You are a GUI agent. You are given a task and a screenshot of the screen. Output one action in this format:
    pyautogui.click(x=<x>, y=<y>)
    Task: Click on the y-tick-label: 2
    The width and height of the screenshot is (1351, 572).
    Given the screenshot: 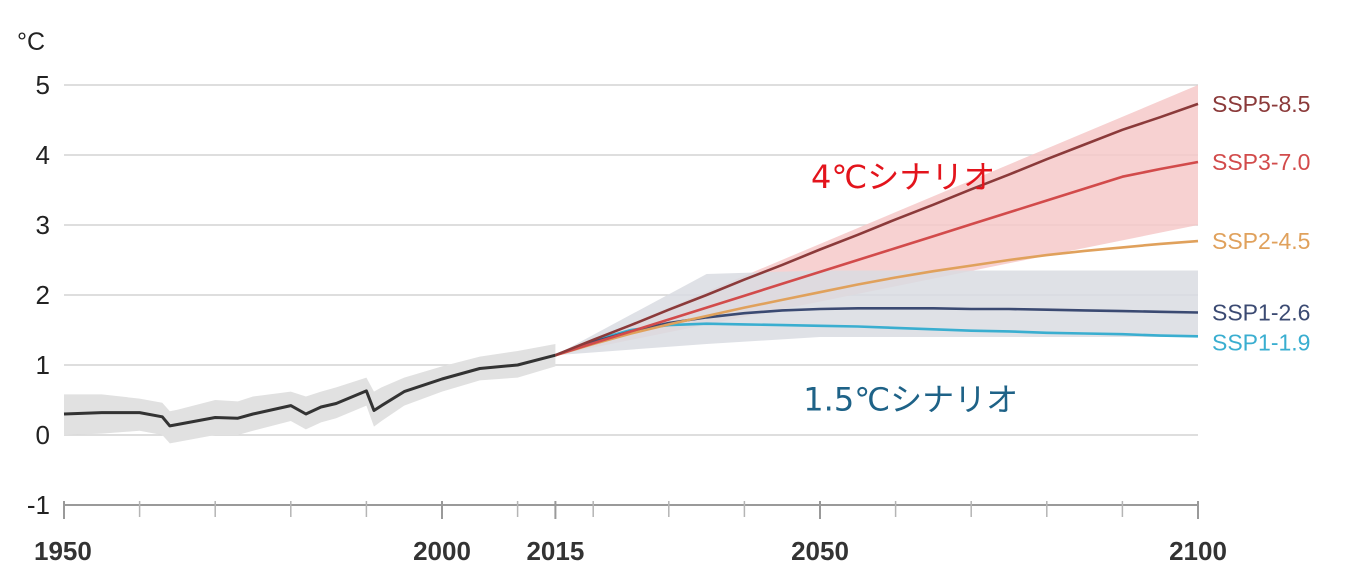 What is the action you would take?
    pyautogui.click(x=43, y=295)
    